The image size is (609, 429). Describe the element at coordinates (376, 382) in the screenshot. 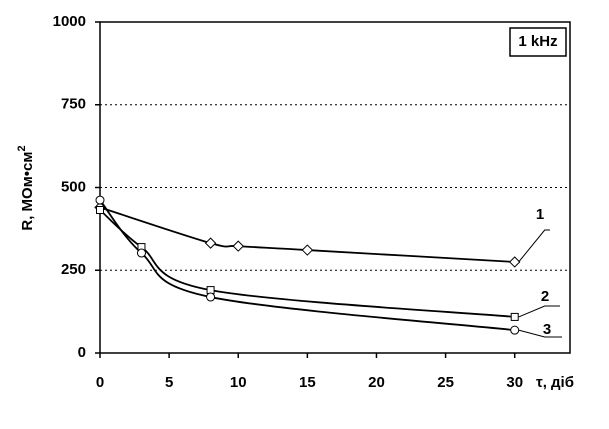

I see `x-tick-label: 20` at that location.